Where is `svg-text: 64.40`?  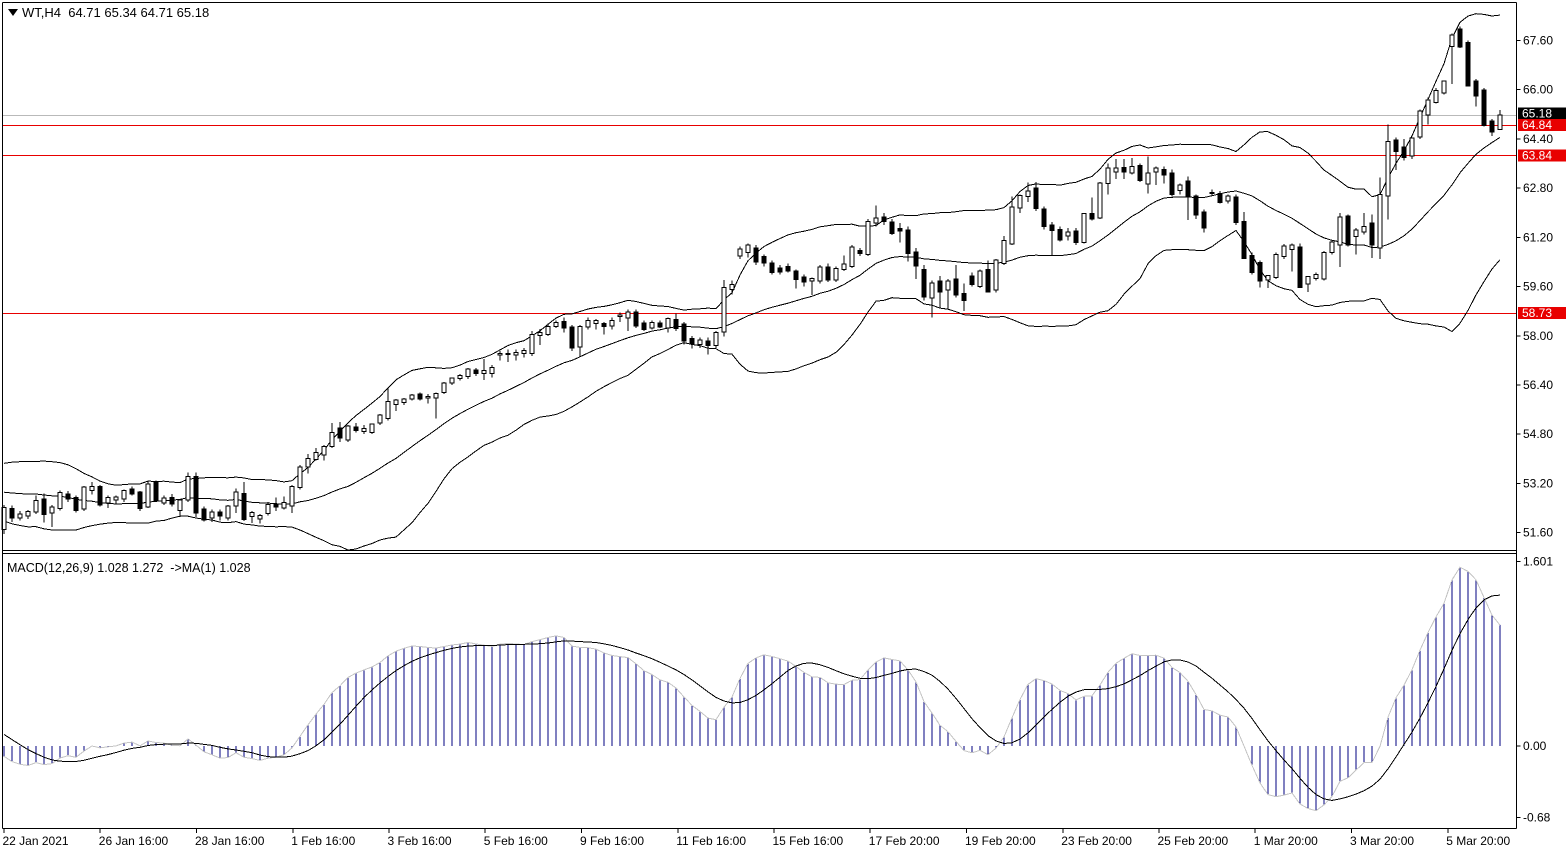 svg-text: 64.40 is located at coordinates (1538, 139).